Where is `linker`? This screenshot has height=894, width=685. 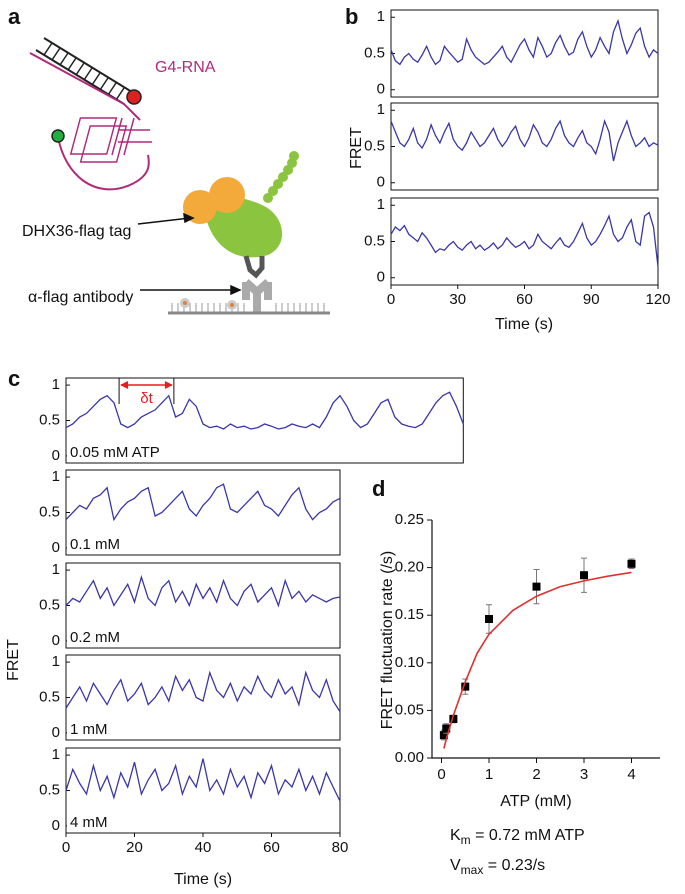 linker is located at coordinates (254, 267).